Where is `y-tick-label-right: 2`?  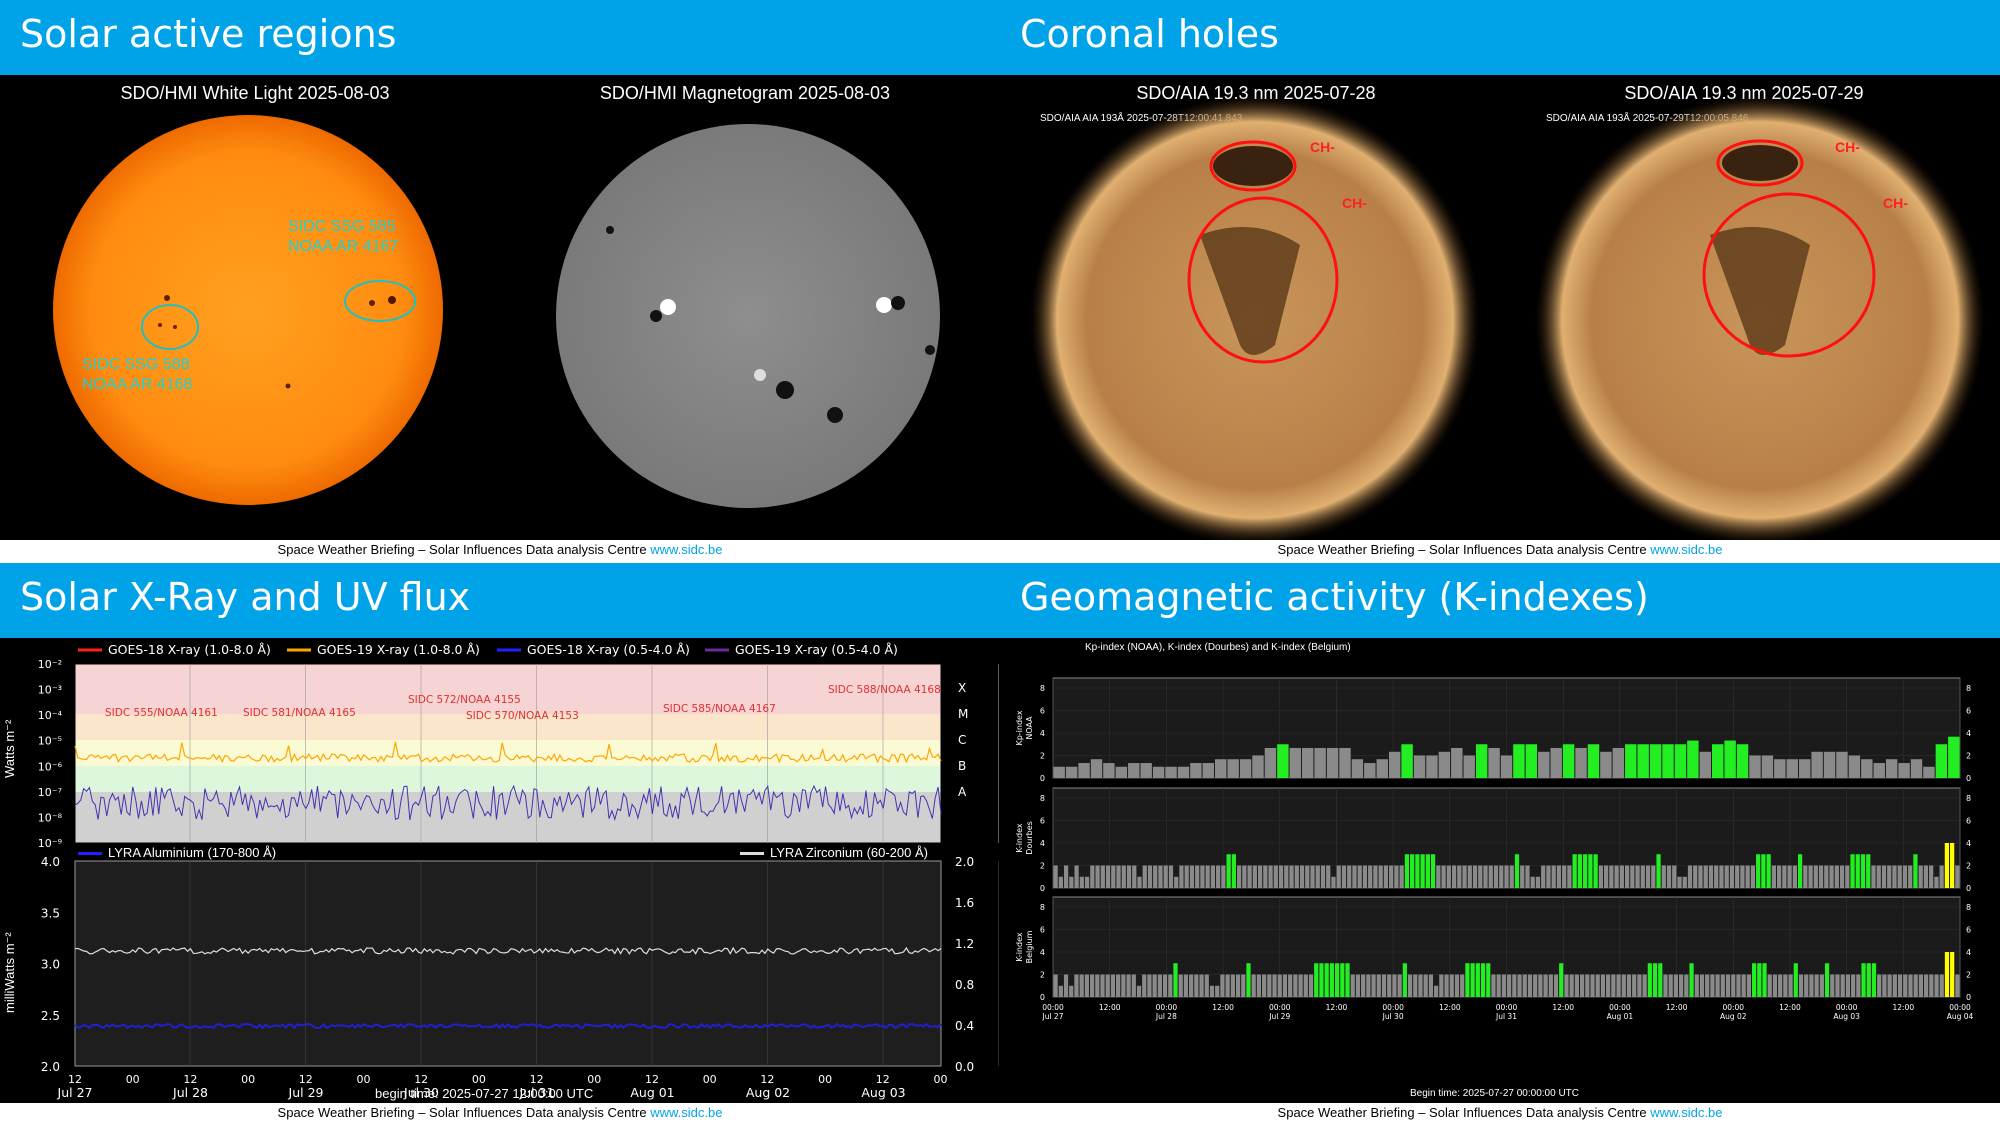 y-tick-label-right: 2 is located at coordinates (1968, 756).